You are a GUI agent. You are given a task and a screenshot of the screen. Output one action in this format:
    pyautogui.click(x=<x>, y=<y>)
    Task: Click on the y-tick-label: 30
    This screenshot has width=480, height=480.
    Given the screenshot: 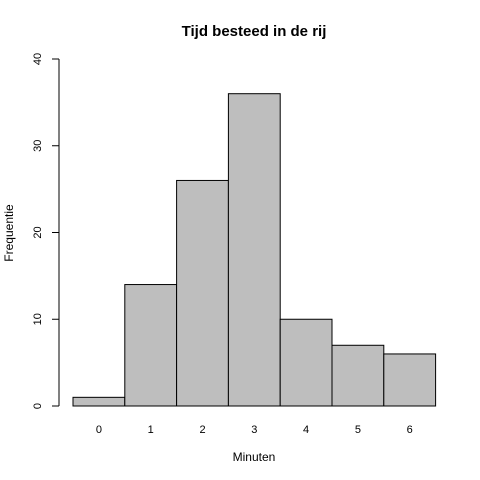 What is the action you would take?
    pyautogui.click(x=38, y=146)
    